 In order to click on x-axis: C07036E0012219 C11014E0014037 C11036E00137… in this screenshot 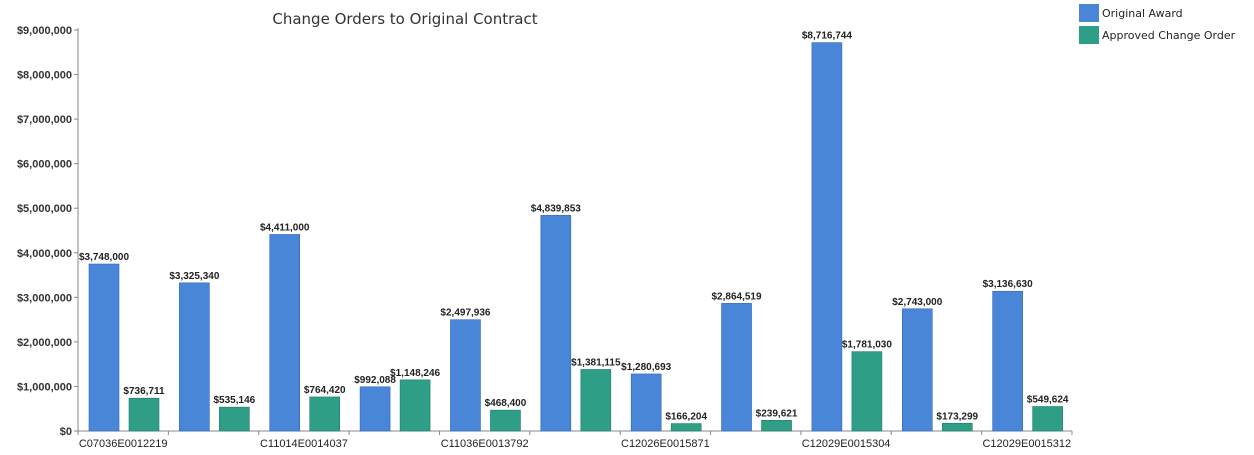, I will do `click(575, 440)`.